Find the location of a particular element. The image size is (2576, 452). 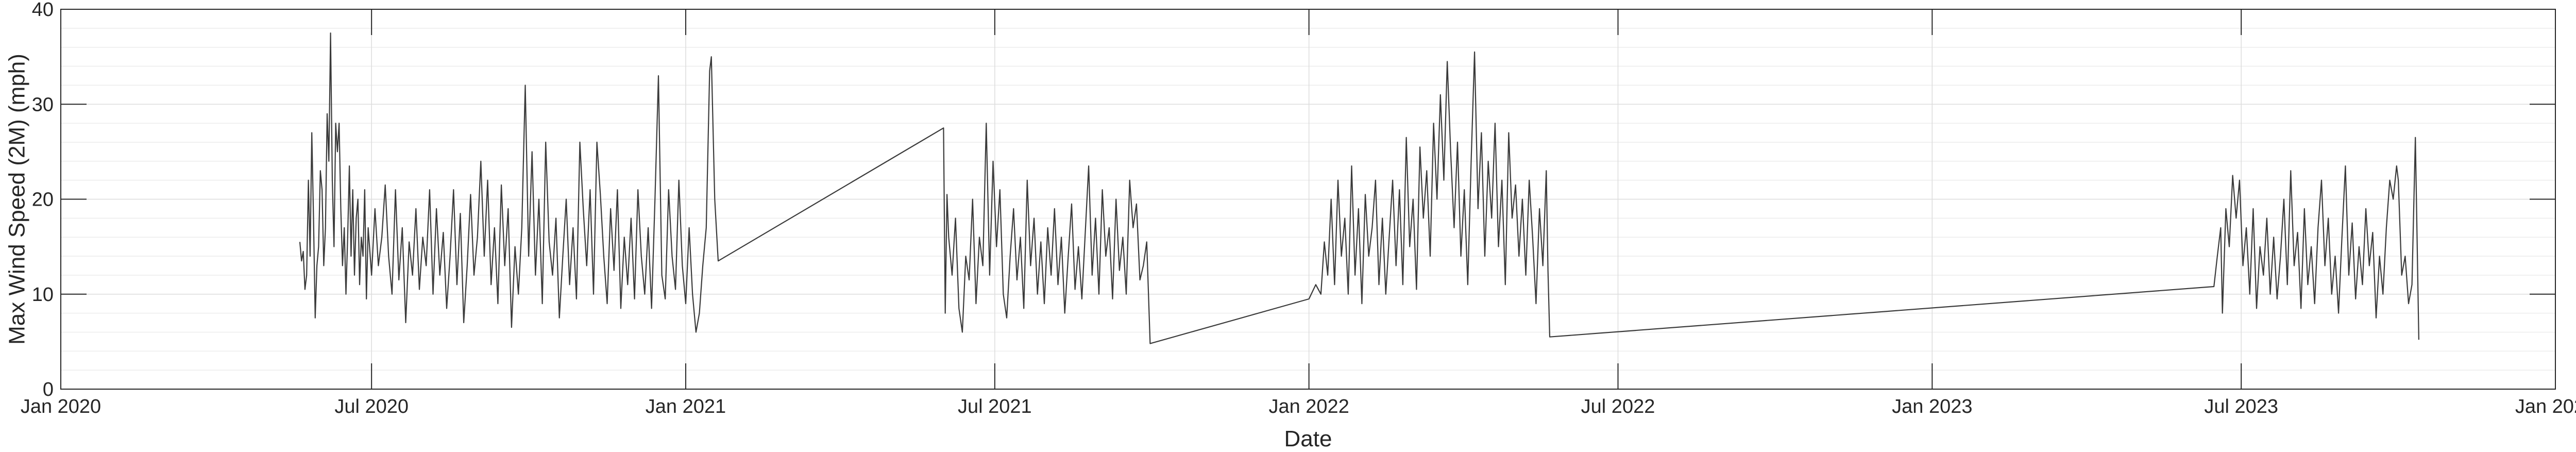

x-axis-label: Date is located at coordinates (1308, 438).